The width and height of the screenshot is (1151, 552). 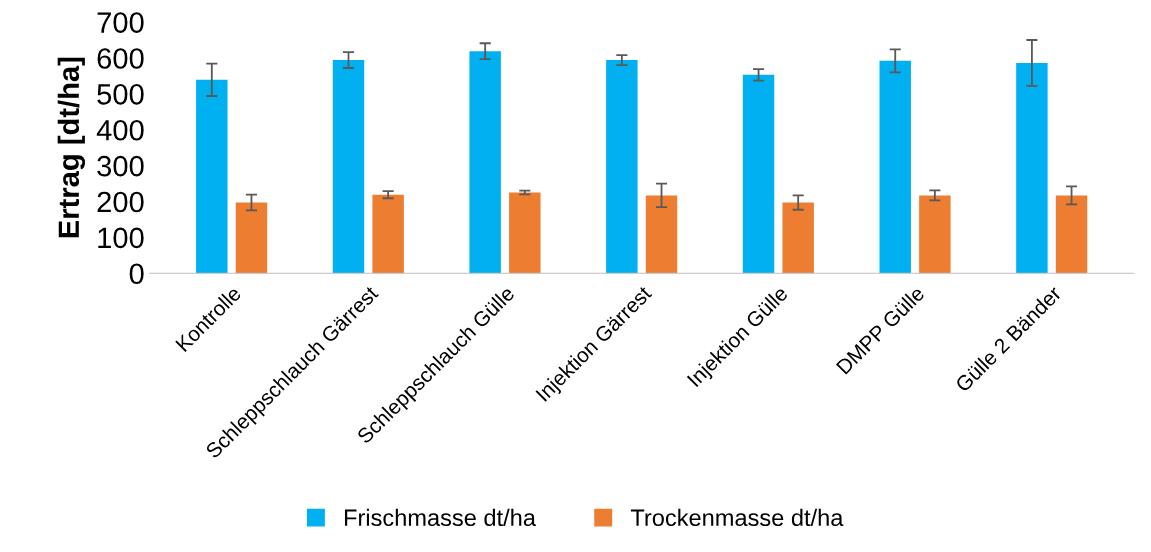 I want to click on y-tick-label: 0, so click(x=136, y=274).